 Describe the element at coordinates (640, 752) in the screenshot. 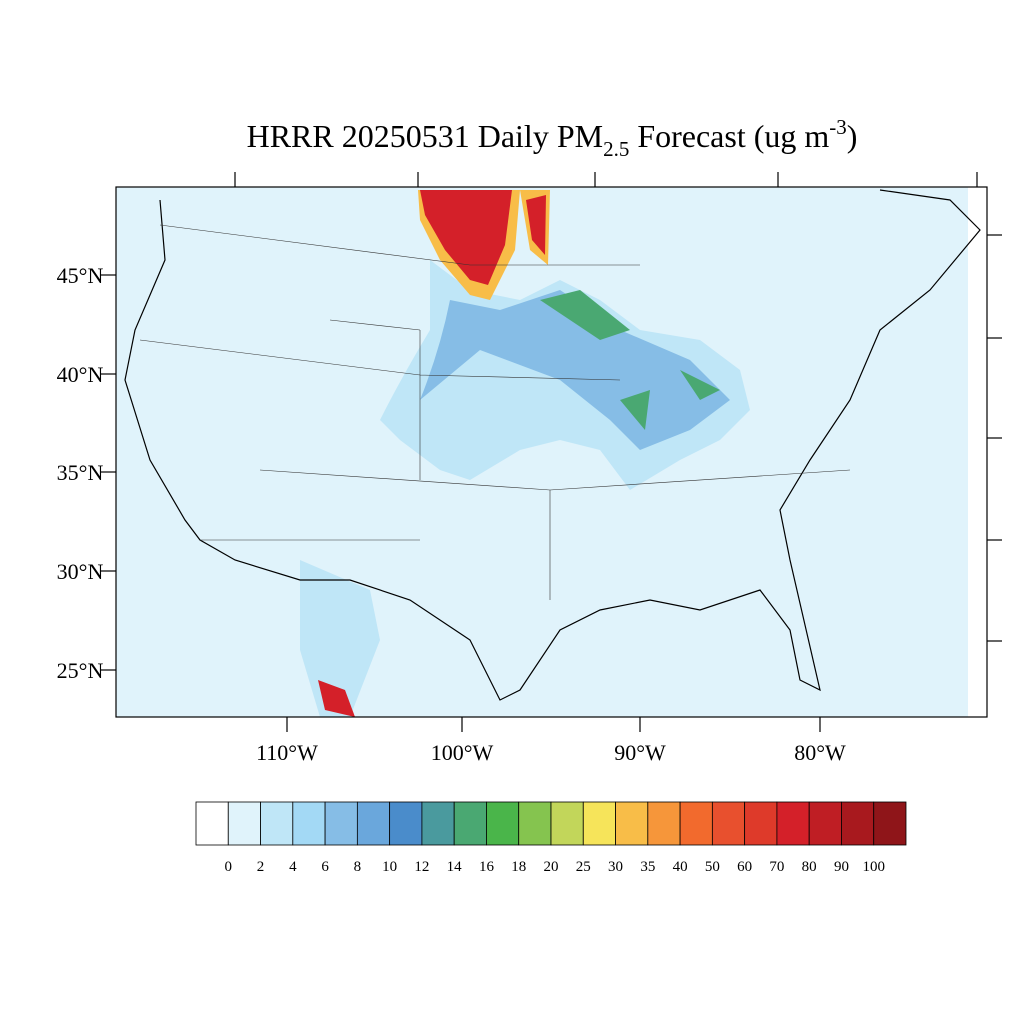

I see `lon-label: 90°W` at that location.